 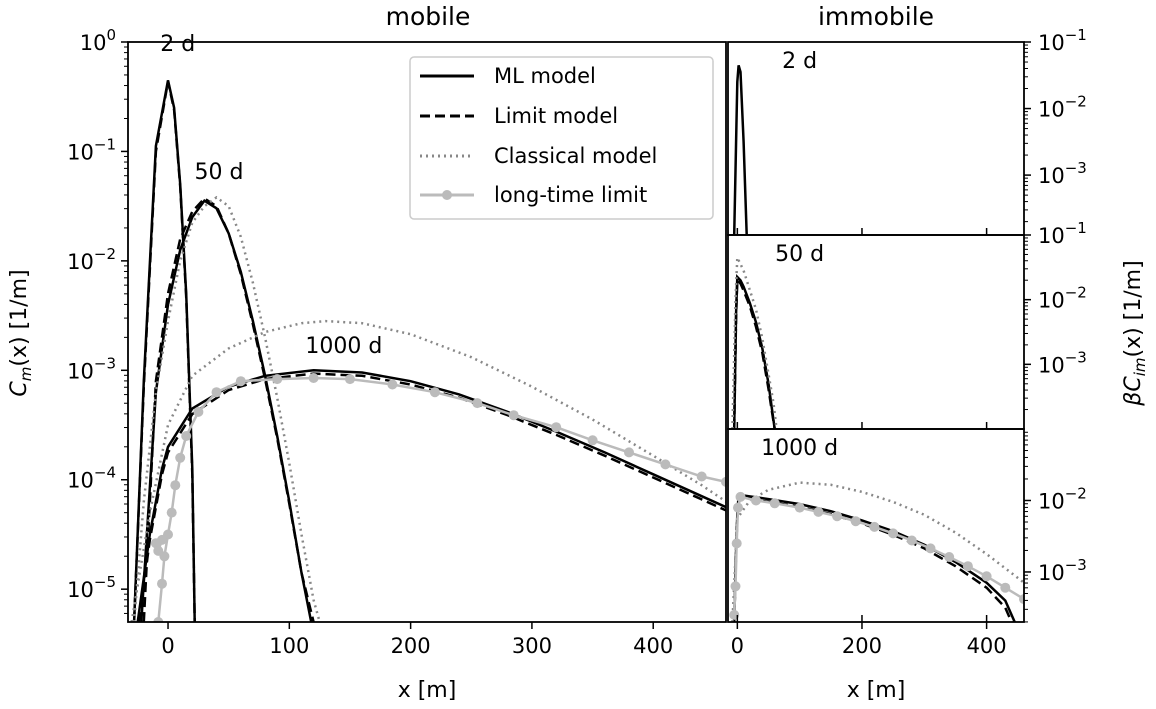 What do you see at coordinates (862, 646) in the screenshot?
I see `immobile-x-tick-label: 200` at bounding box center [862, 646].